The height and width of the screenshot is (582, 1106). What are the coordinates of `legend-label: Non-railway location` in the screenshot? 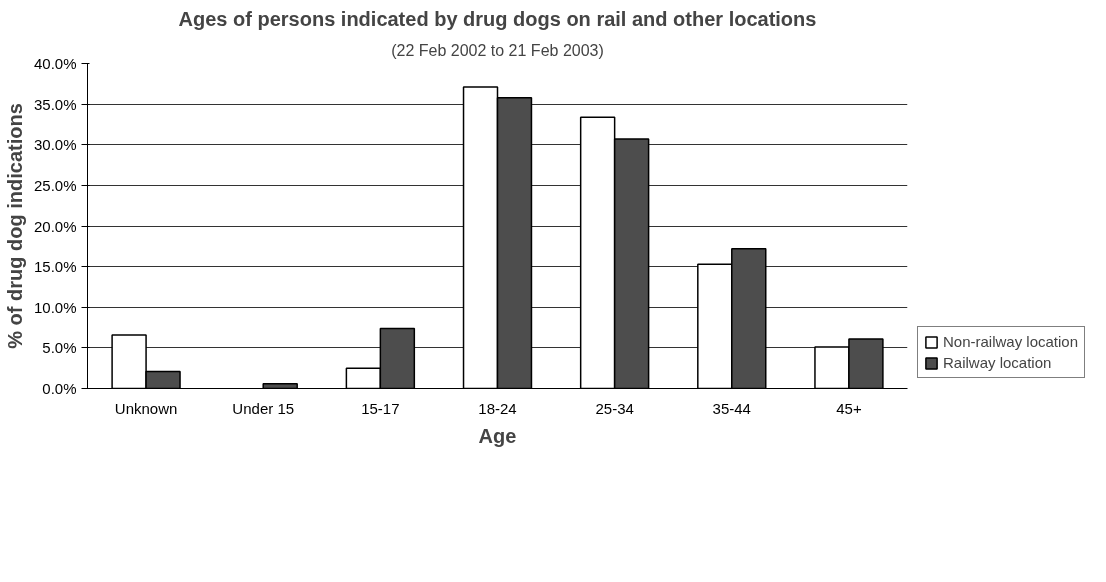 It's located at (1011, 341).